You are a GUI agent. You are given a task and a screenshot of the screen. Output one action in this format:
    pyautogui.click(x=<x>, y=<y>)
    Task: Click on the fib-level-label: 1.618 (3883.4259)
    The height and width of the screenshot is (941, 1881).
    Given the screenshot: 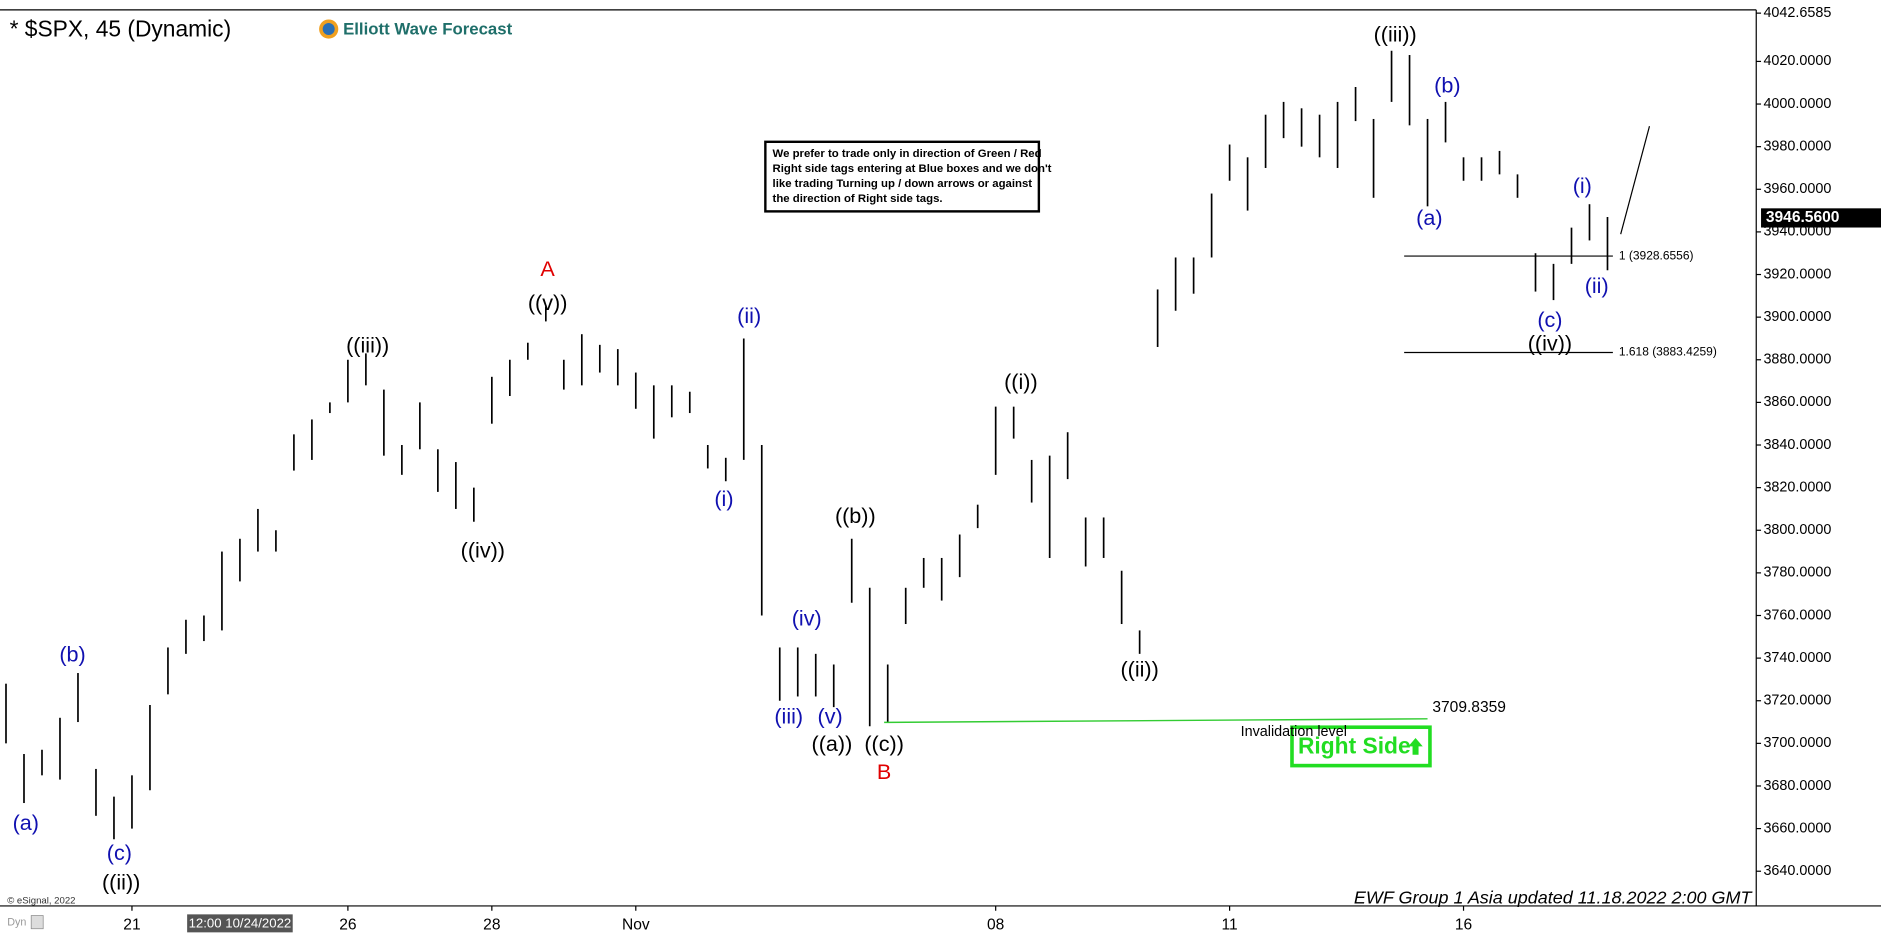 What is the action you would take?
    pyautogui.click(x=1668, y=352)
    